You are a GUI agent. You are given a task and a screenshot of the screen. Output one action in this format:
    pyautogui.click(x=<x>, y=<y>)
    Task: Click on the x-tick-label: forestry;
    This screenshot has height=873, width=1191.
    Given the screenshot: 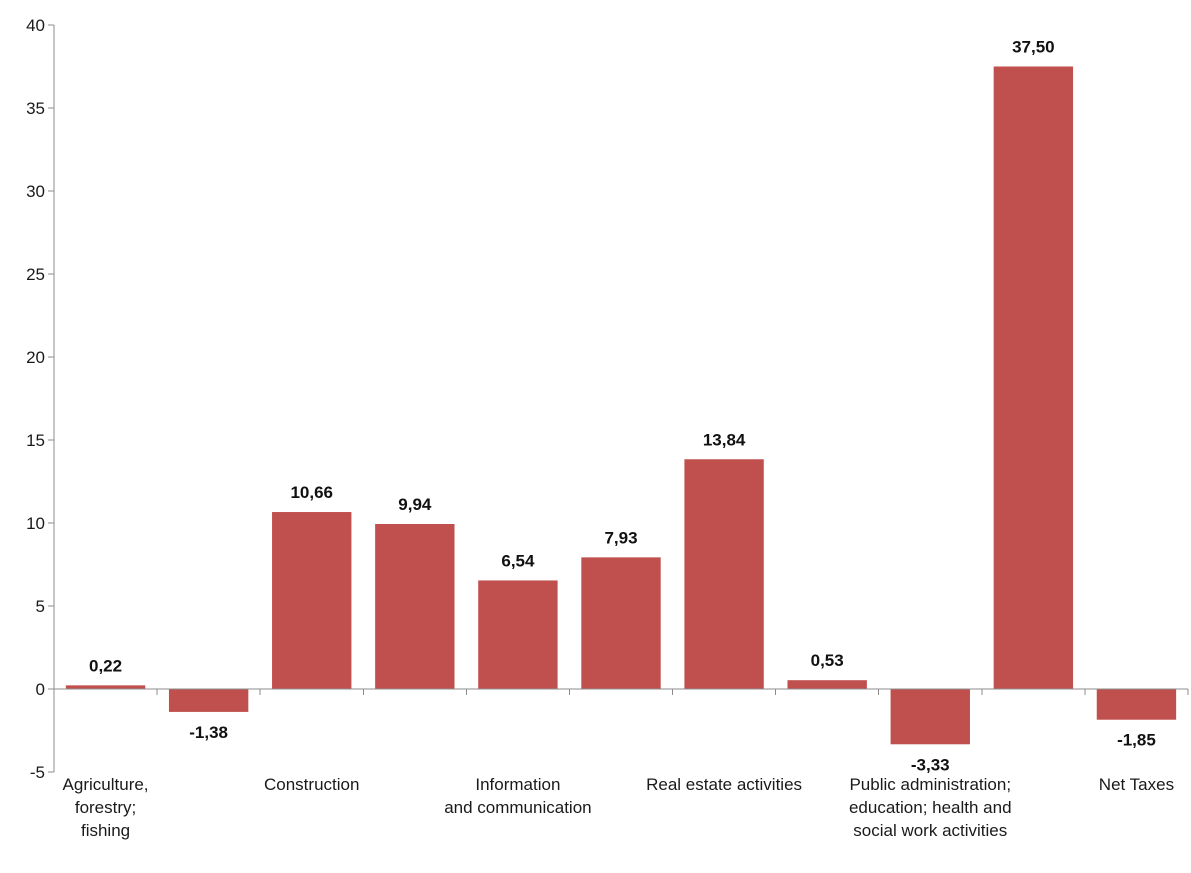 What is the action you would take?
    pyautogui.click(x=105, y=807)
    